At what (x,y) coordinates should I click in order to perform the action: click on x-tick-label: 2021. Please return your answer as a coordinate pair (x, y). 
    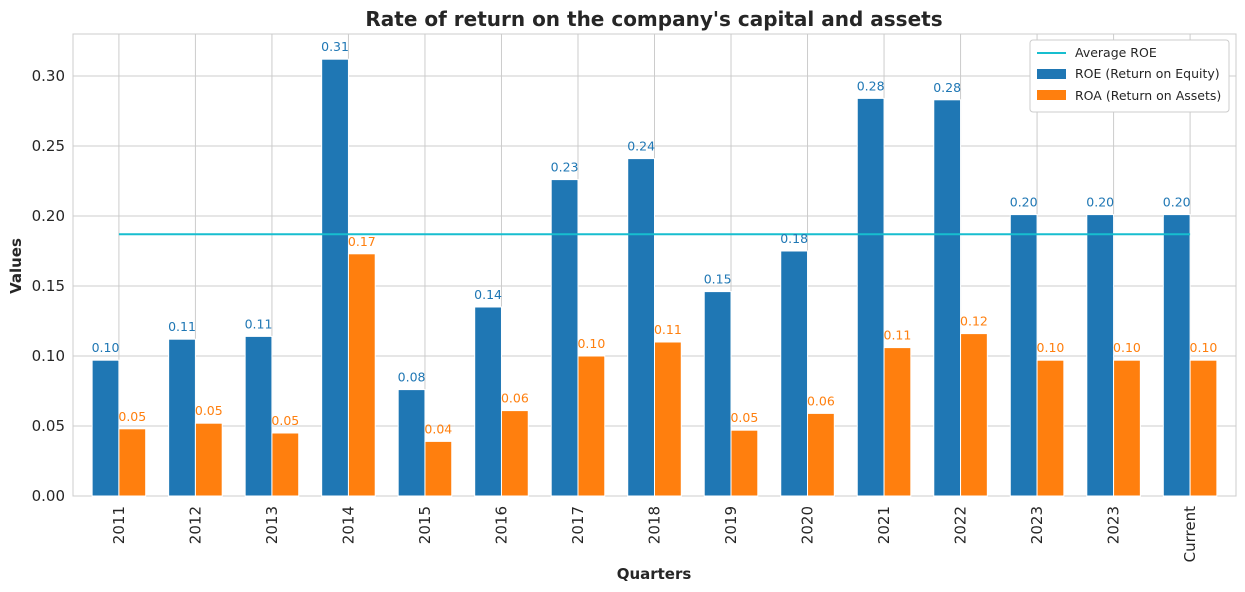
    Looking at the image, I should click on (884, 525).